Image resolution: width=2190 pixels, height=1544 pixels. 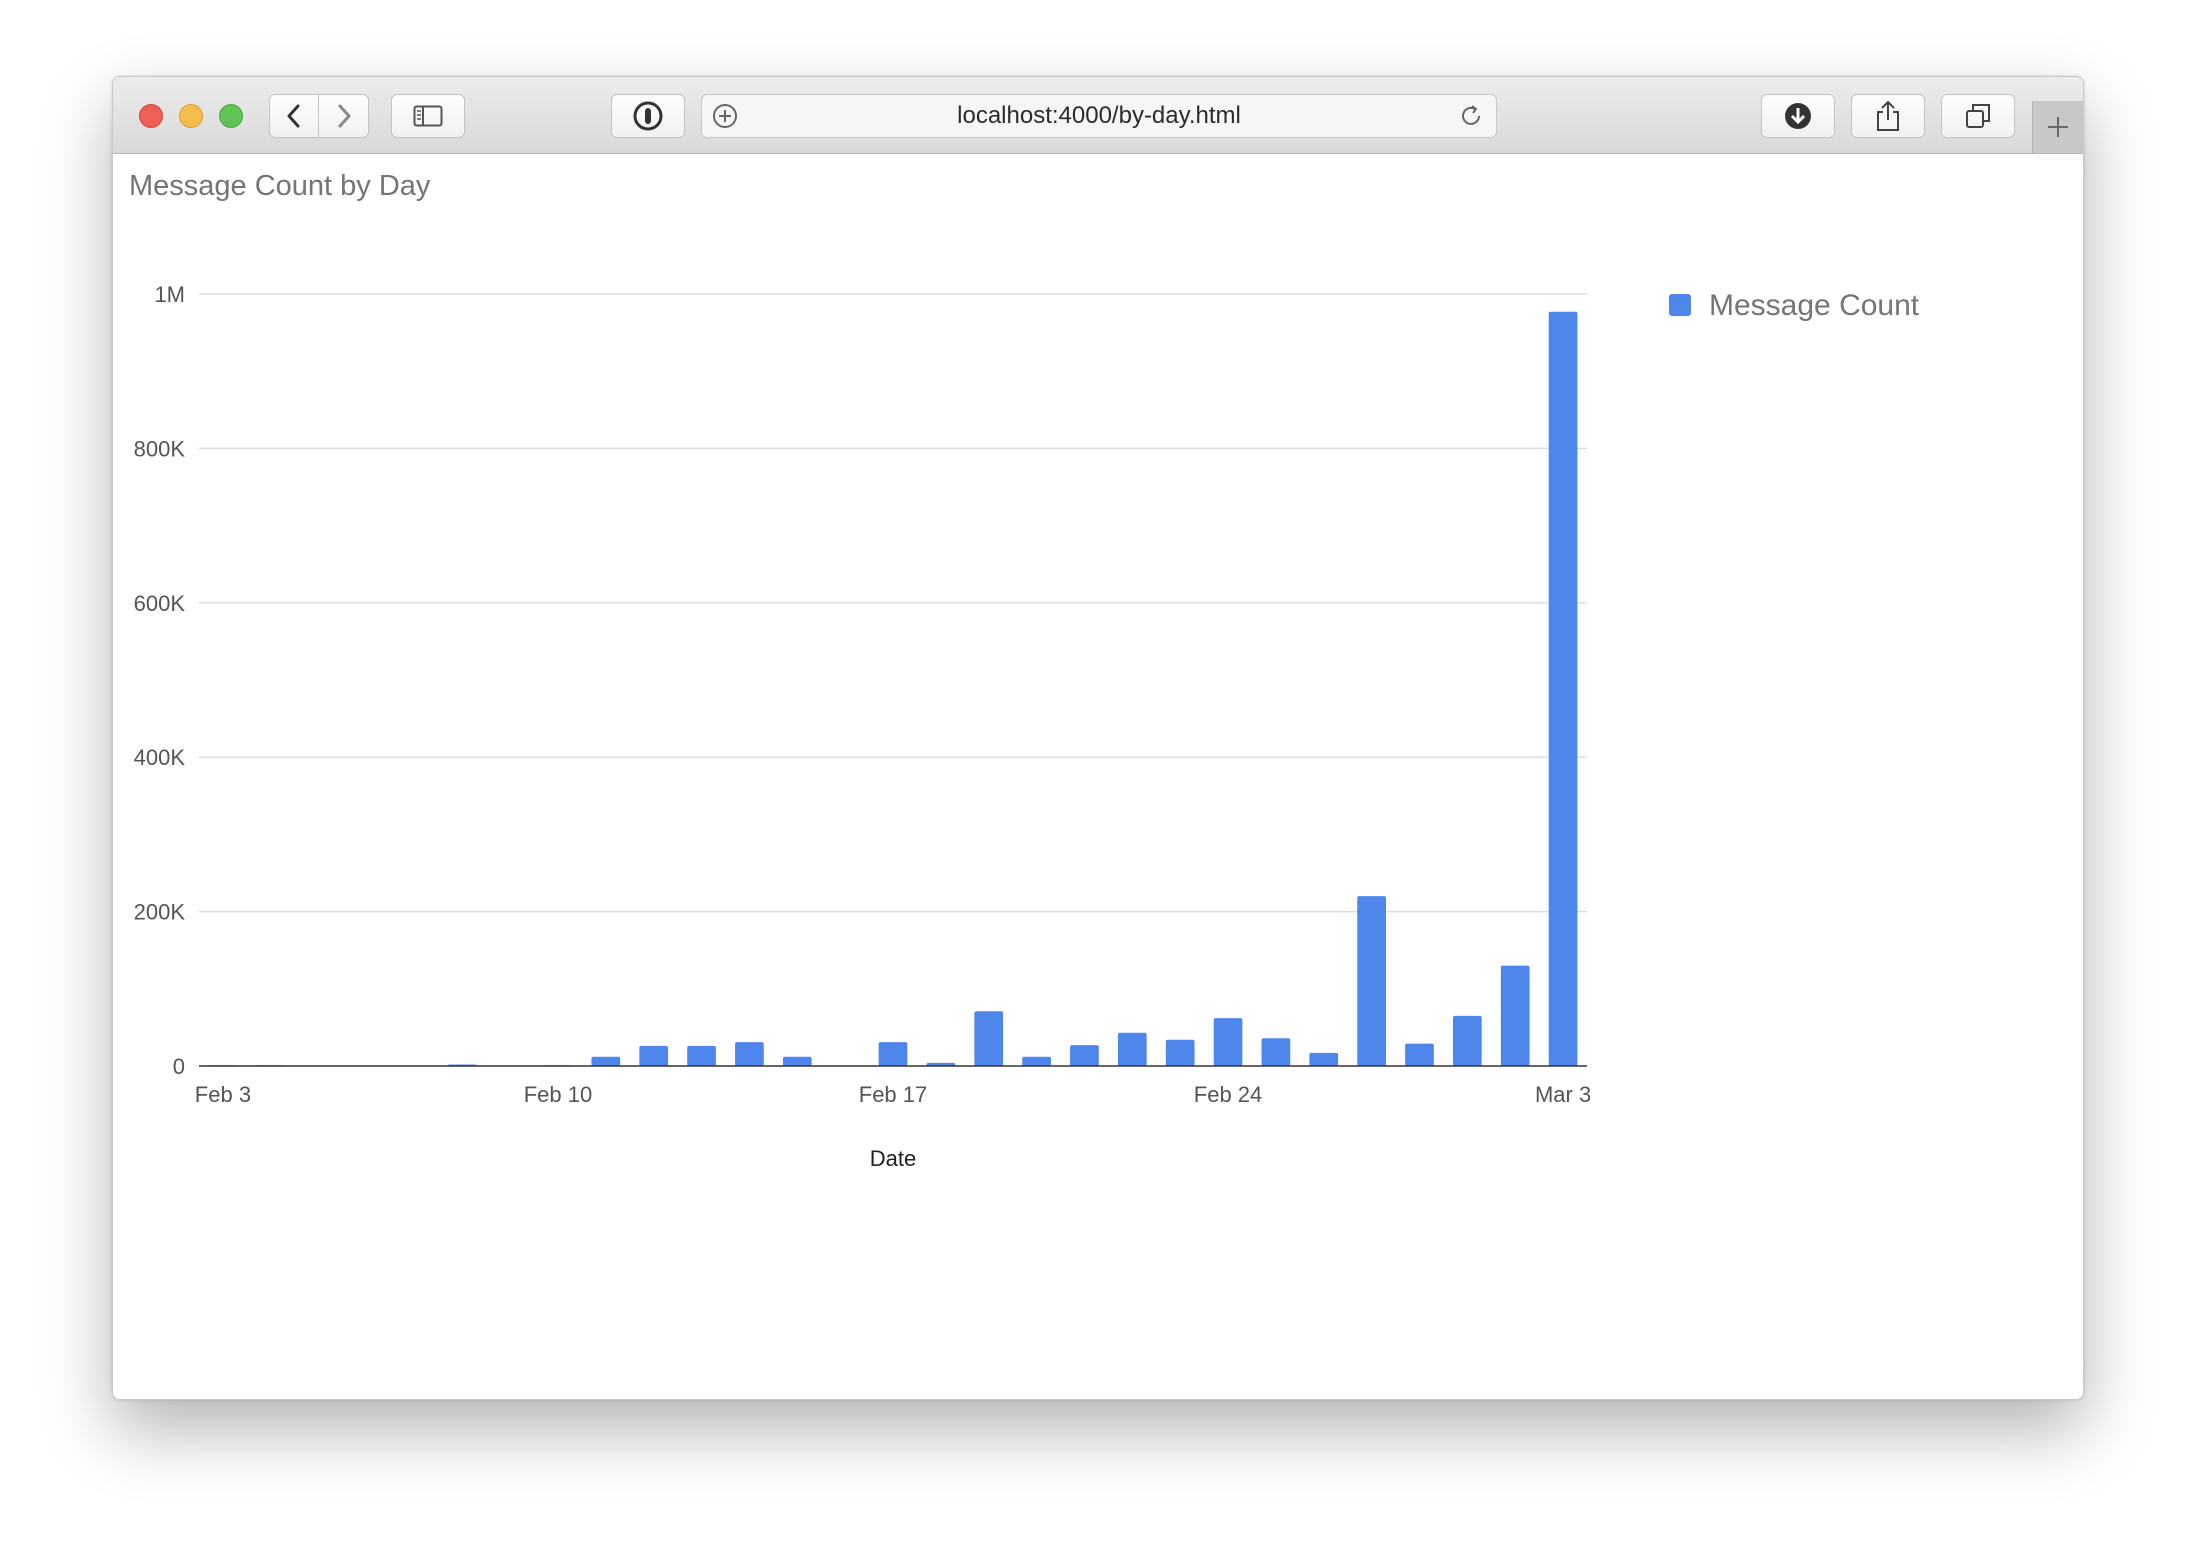 What do you see at coordinates (558, 1094) in the screenshot?
I see `x-tick-label: Feb 10` at bounding box center [558, 1094].